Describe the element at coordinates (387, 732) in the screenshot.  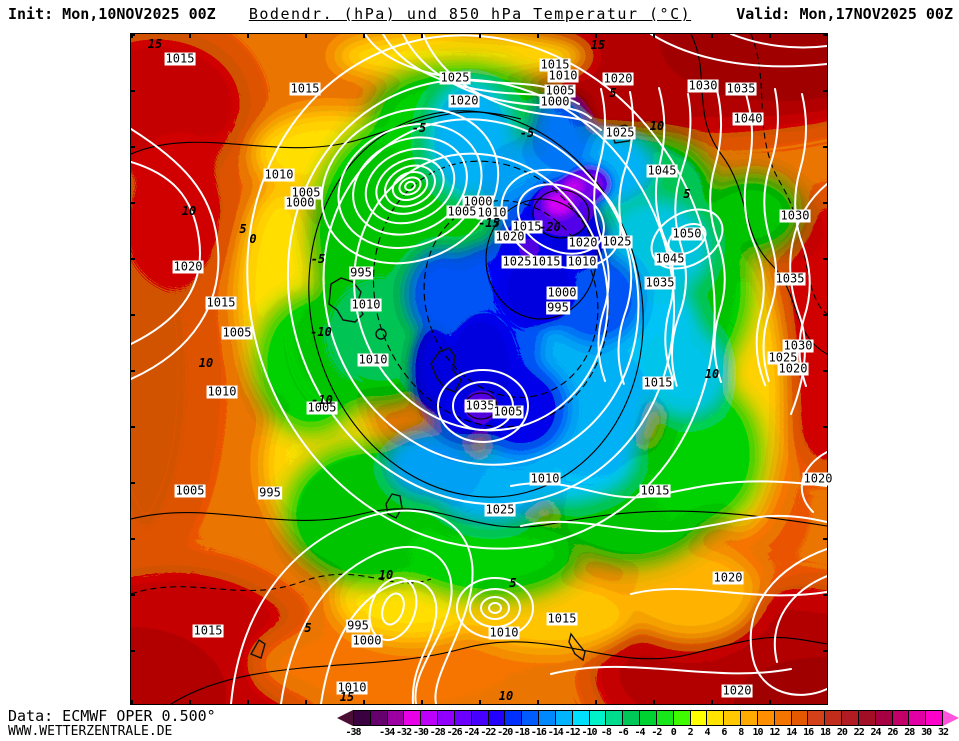
I see `colorbar-tick-label: -34` at that location.